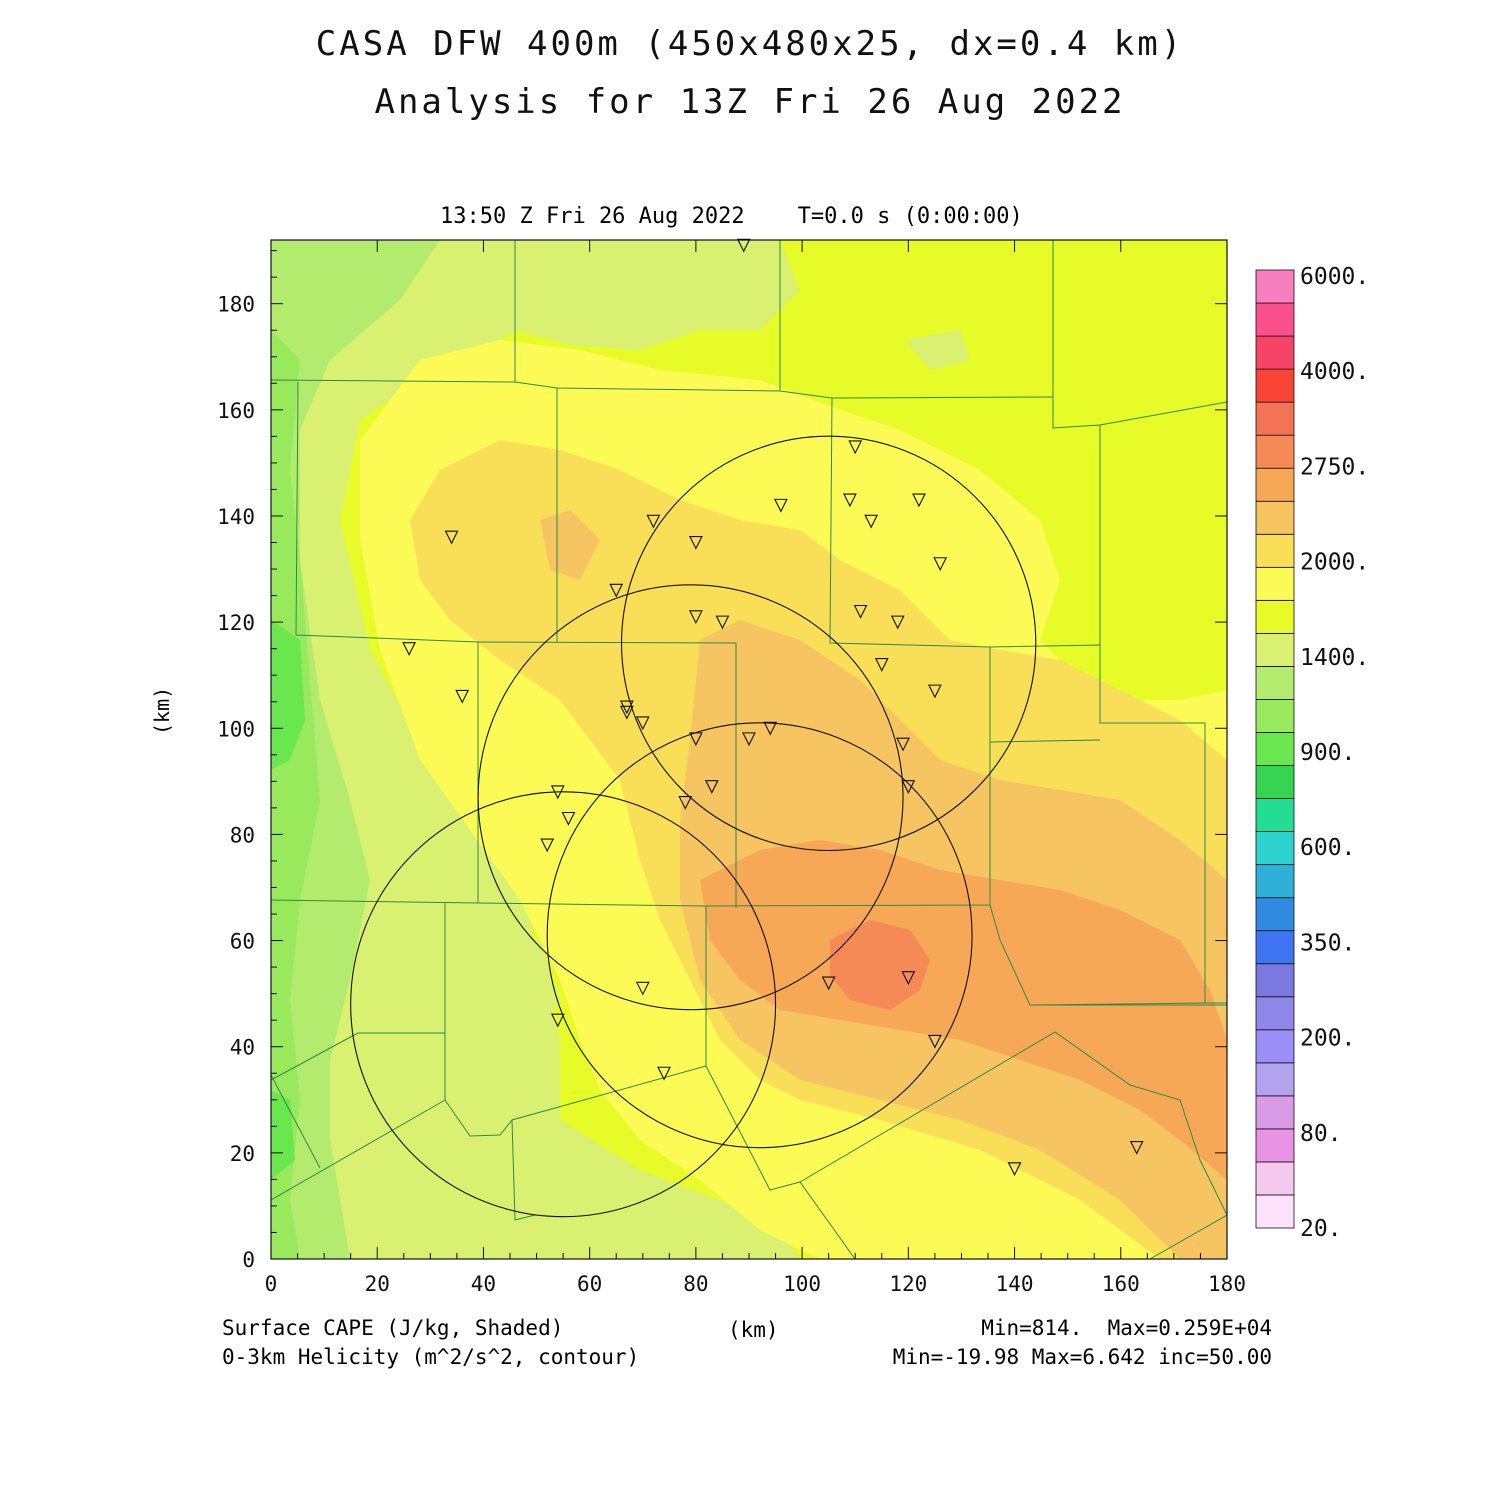  I want to click on y-tick-label: 40, so click(242, 1048).